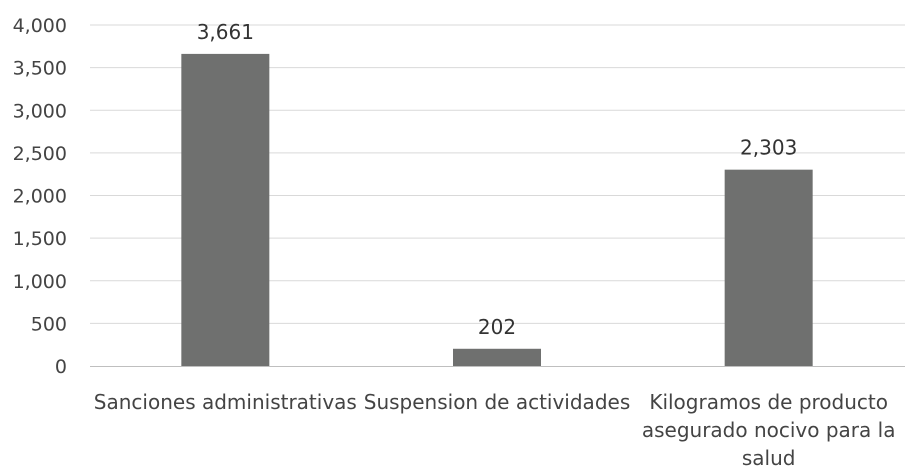 This screenshot has height=470, width=905. What do you see at coordinates (61, 367) in the screenshot?
I see `y-tick-label: 0` at bounding box center [61, 367].